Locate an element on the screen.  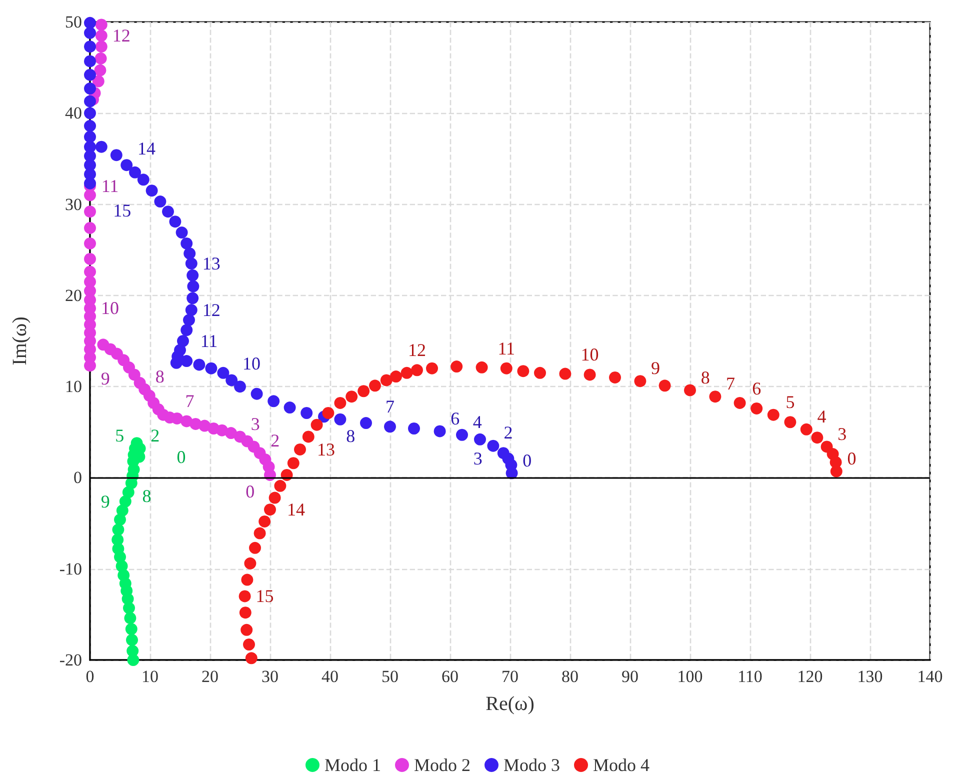
legend-label: Modo 4 is located at coordinates (621, 765).